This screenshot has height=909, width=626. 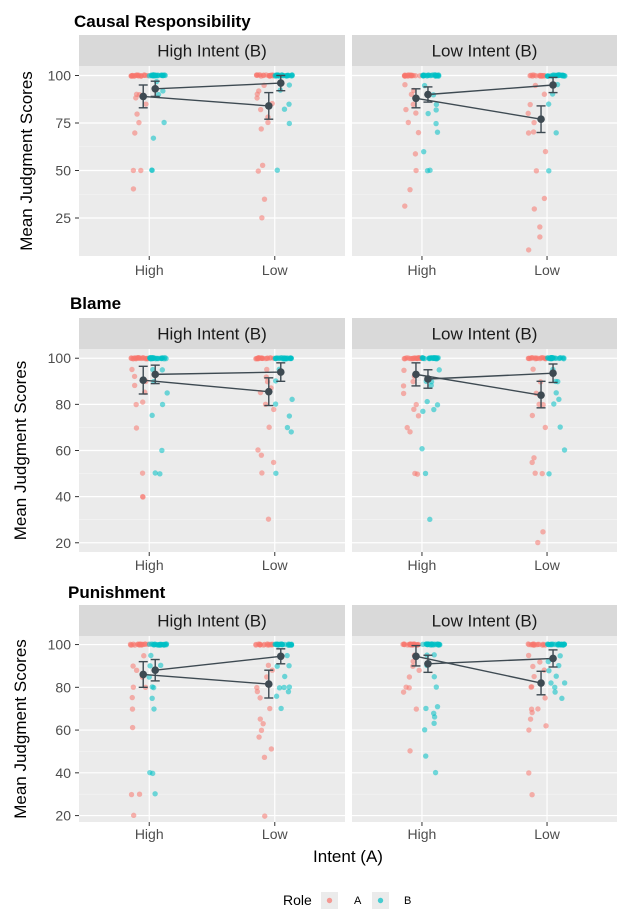 What do you see at coordinates (407, 901) in the screenshot?
I see `legend-label-b: B` at bounding box center [407, 901].